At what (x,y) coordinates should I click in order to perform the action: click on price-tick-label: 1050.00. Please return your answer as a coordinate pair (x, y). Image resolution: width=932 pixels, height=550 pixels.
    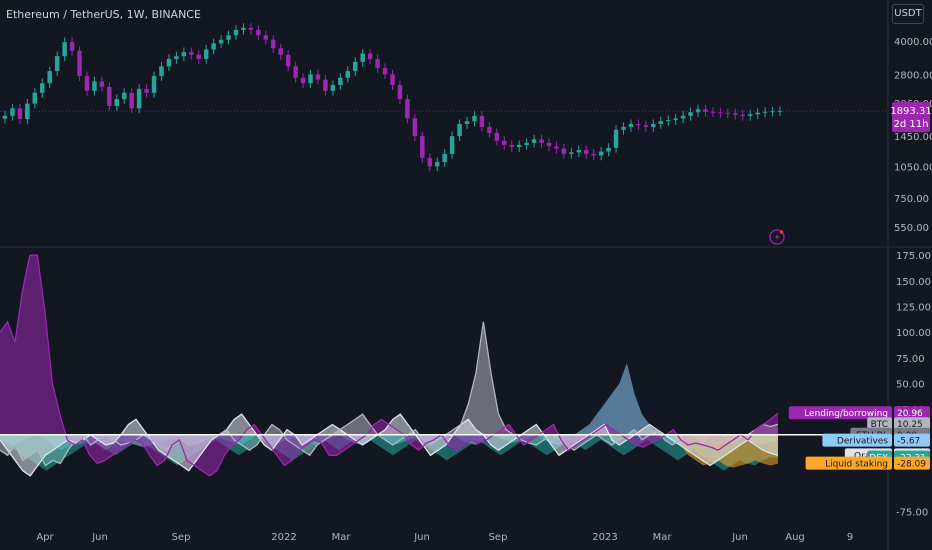
    Looking at the image, I should click on (913, 167).